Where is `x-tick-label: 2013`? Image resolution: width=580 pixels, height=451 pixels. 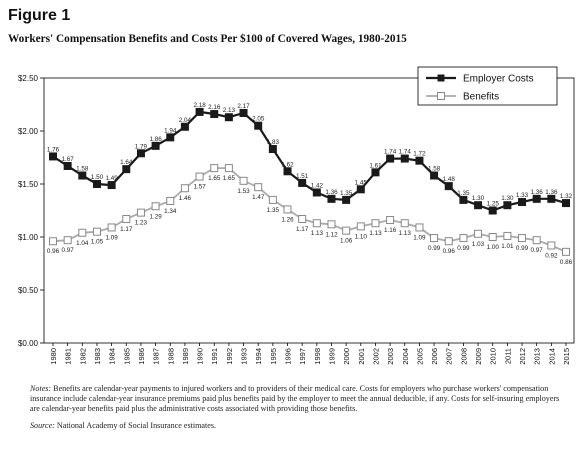 x-tick-label: 2013 is located at coordinates (537, 356).